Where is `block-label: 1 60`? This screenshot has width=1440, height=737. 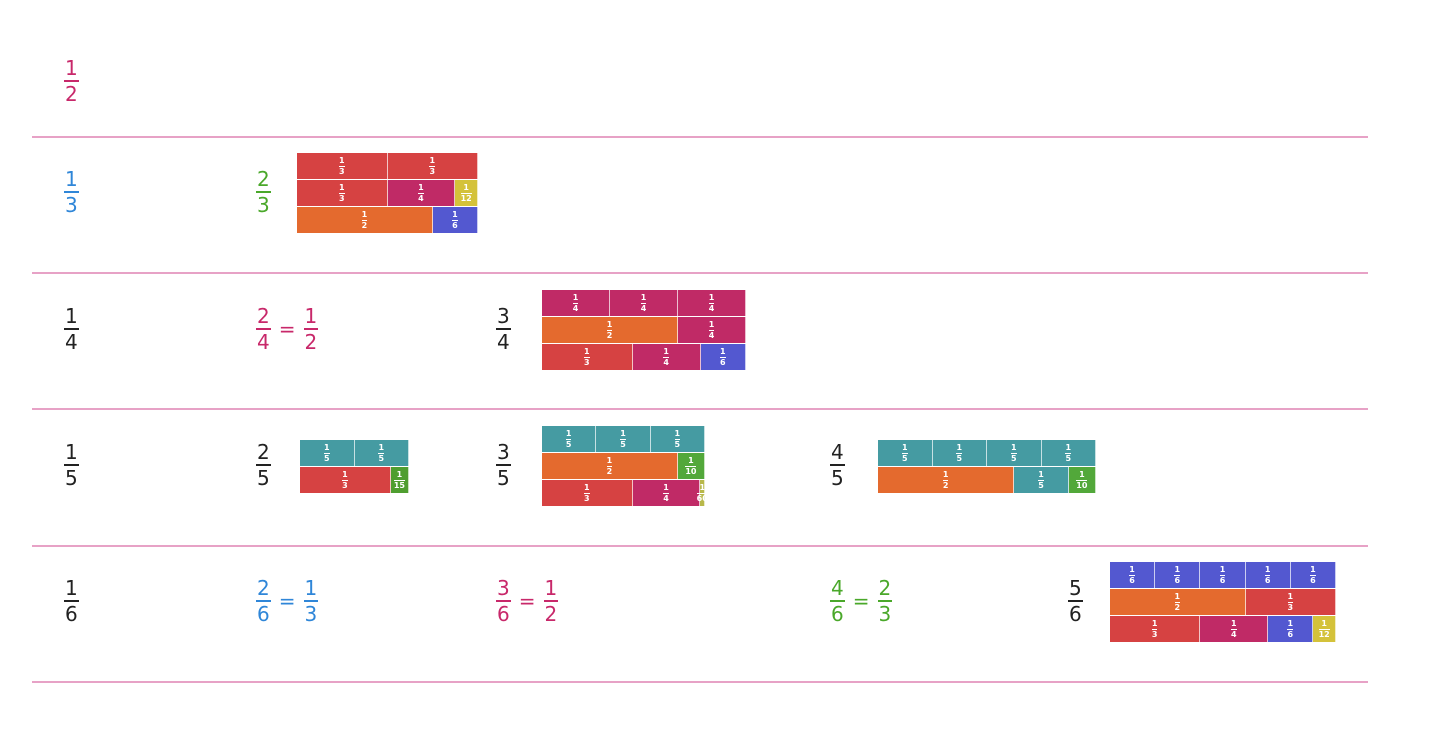
block-label: 1 60 is located at coordinates (702, 492).